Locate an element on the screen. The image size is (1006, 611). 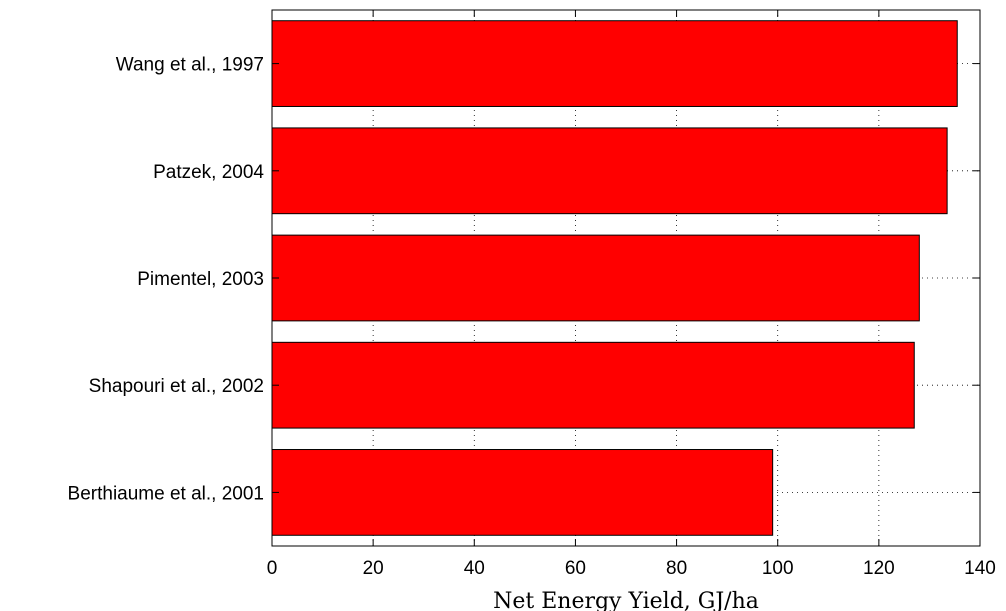
x-axis-title: Net Energy Yield, GJ/ha is located at coordinates (626, 600).